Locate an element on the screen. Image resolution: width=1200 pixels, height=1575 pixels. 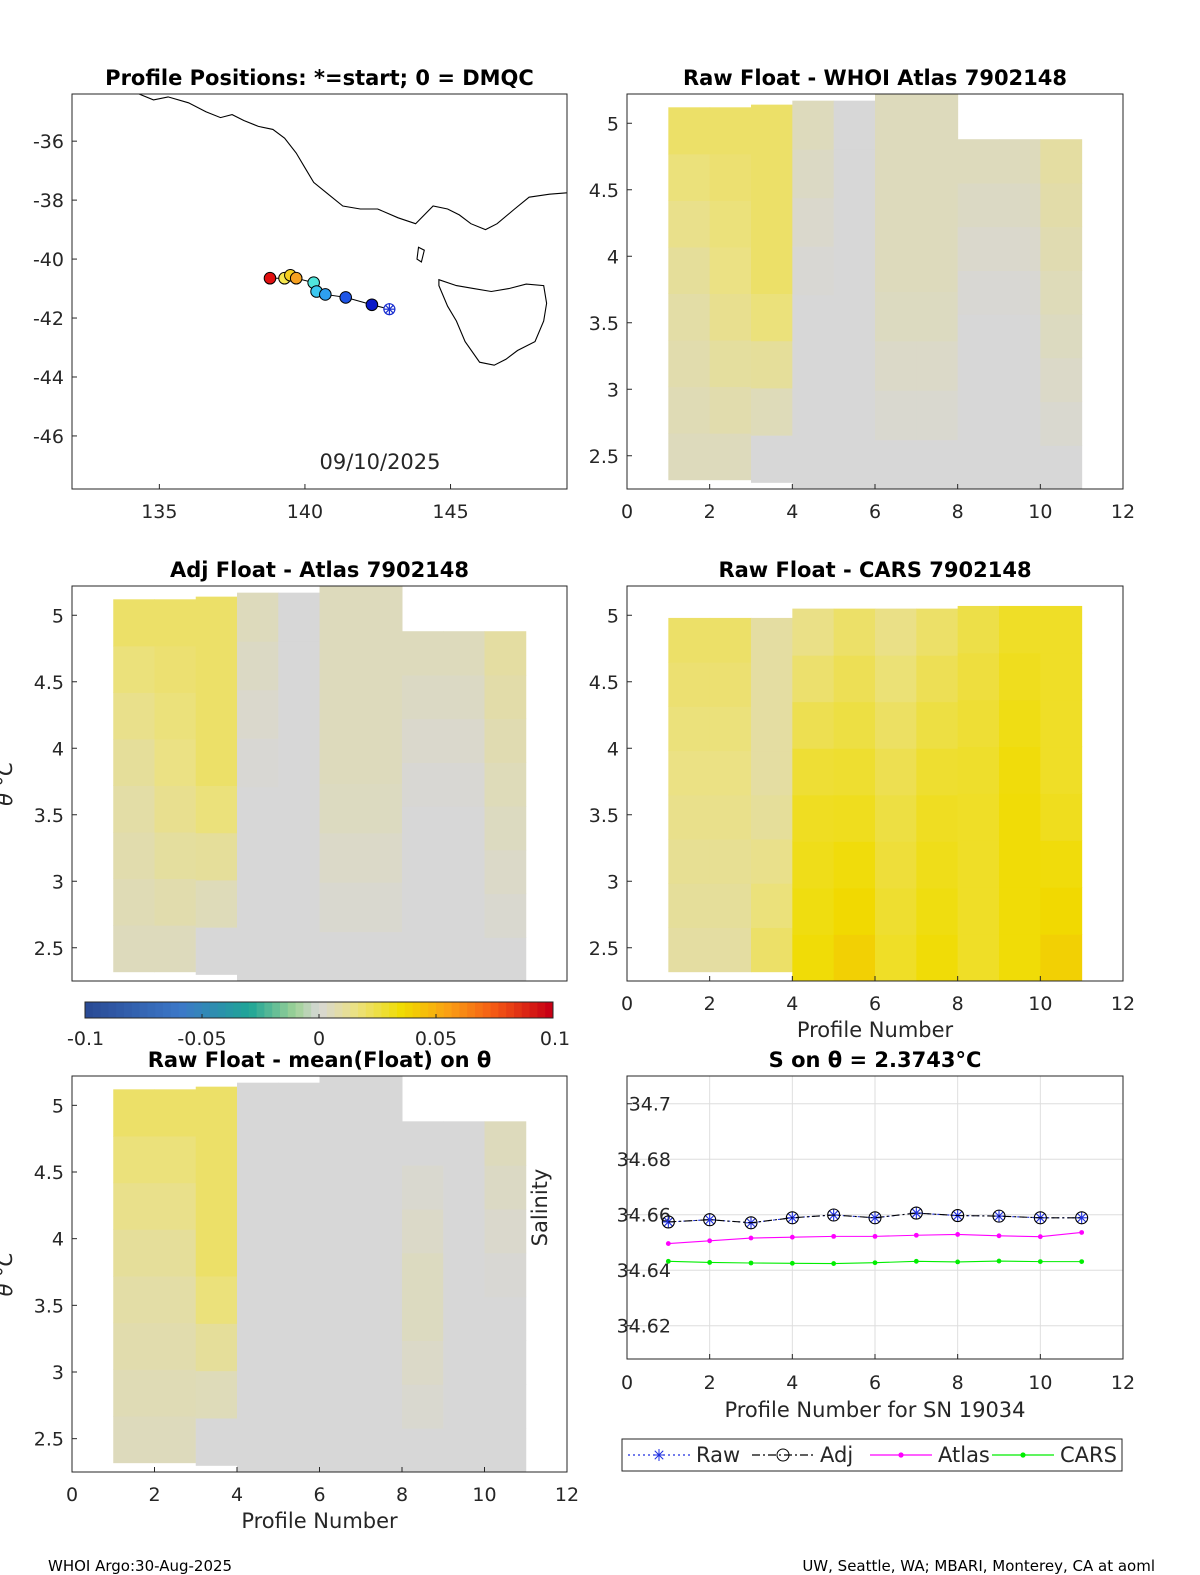
series-atlas is located at coordinates (875, 1238).